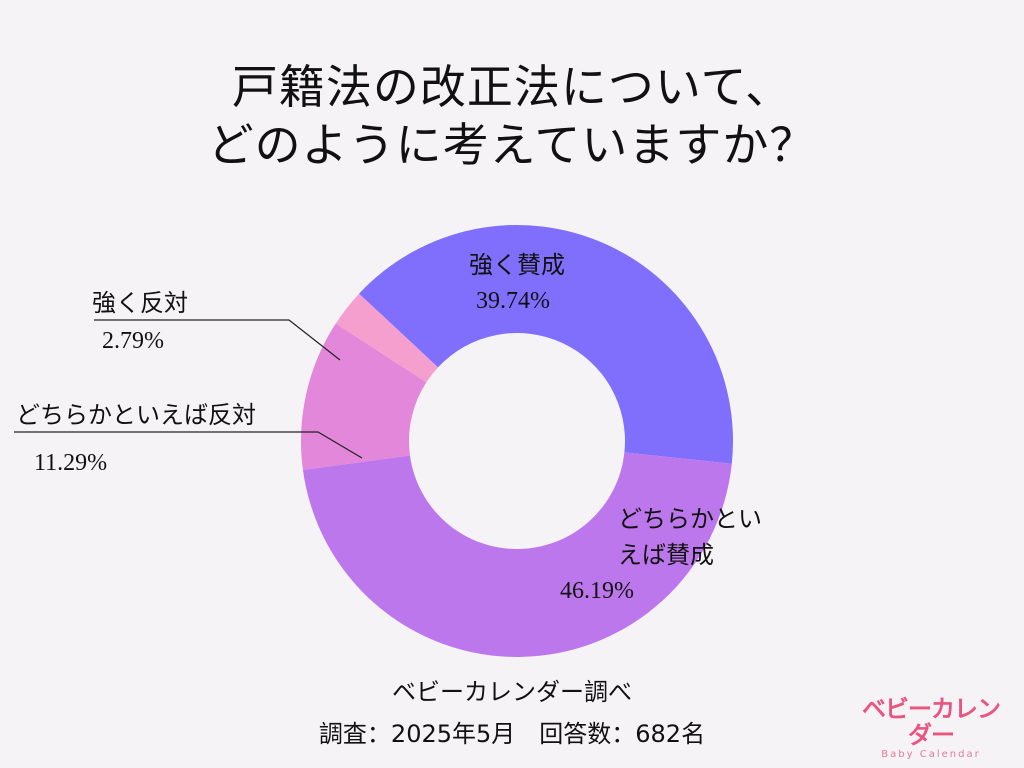 Image resolution: width=1024 pixels, height=768 pixels. Describe the element at coordinates (217, 340) in the screenshot. I see `leader-line-strong-disagree` at that location.